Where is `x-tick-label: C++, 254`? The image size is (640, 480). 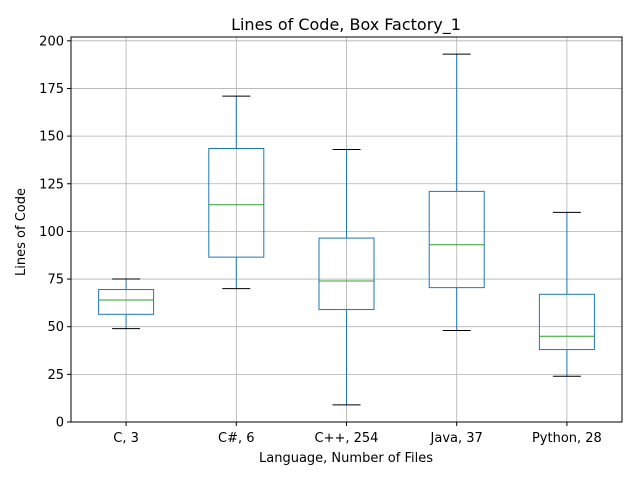
x-tick-label: C++, 254 is located at coordinates (347, 438).